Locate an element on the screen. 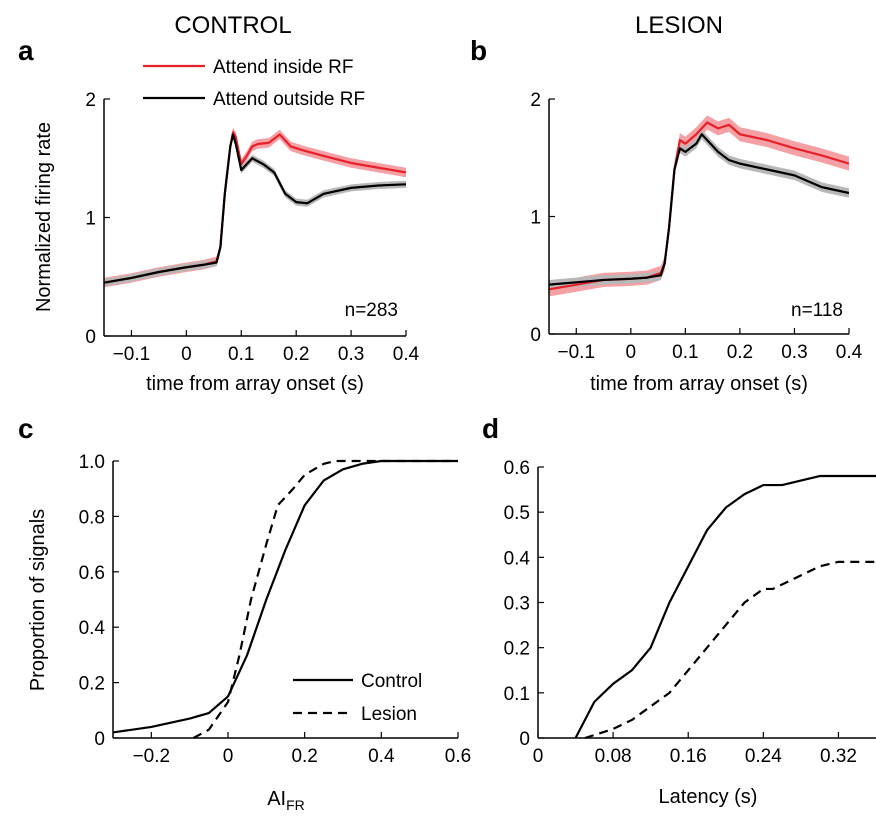  panel-a-series-1-line is located at coordinates (255, 208).